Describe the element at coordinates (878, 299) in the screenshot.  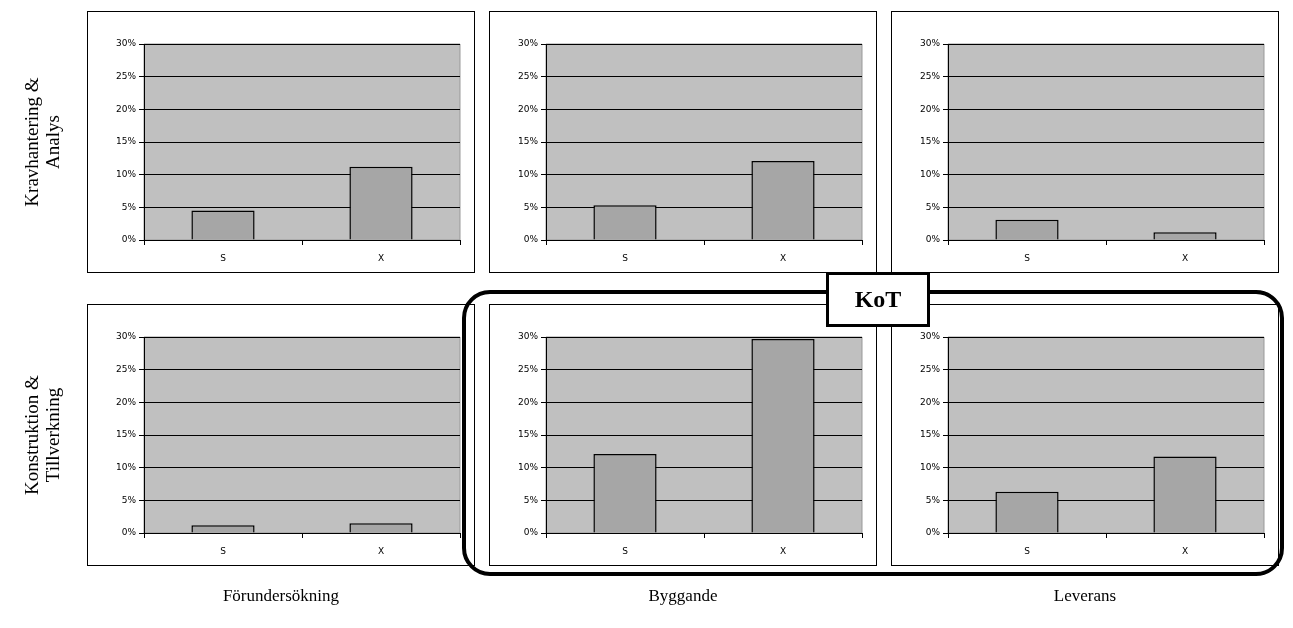
I see `text: KoT` at that location.